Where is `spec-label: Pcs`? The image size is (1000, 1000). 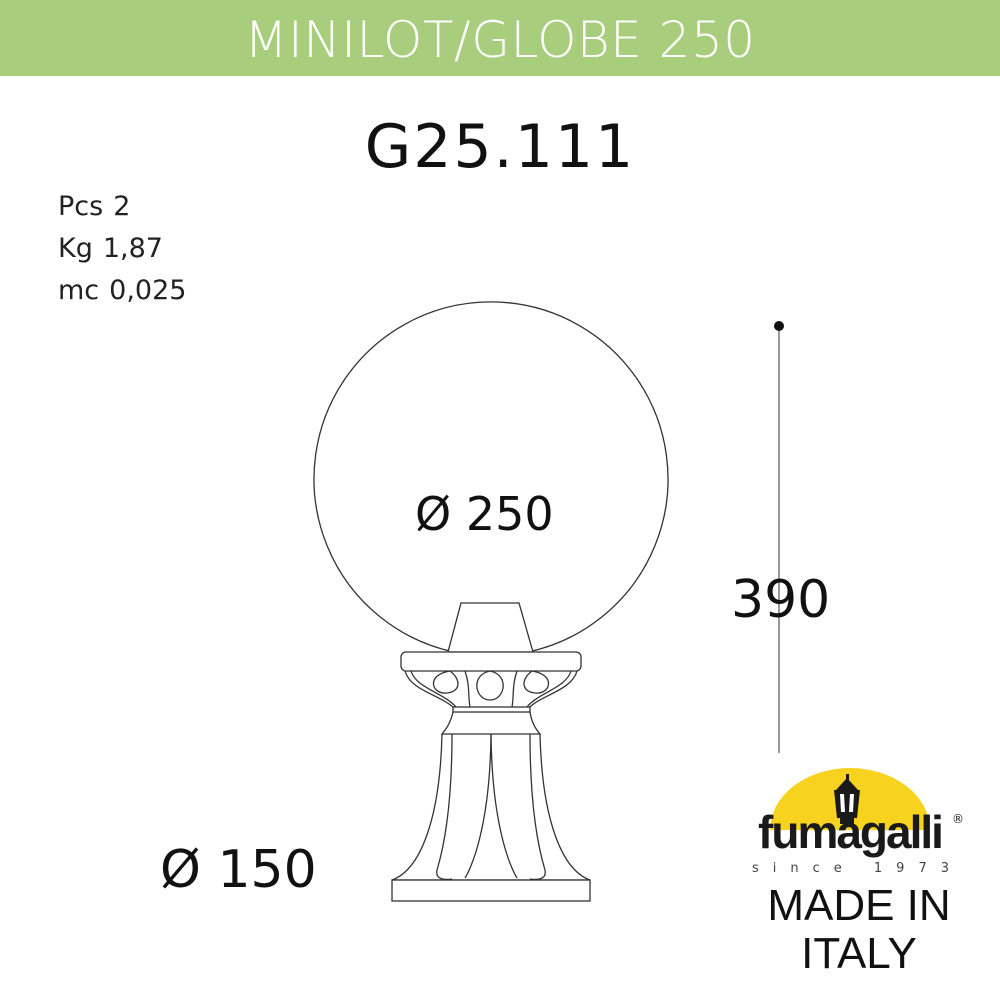
spec-label: Pcs is located at coordinates (81, 206).